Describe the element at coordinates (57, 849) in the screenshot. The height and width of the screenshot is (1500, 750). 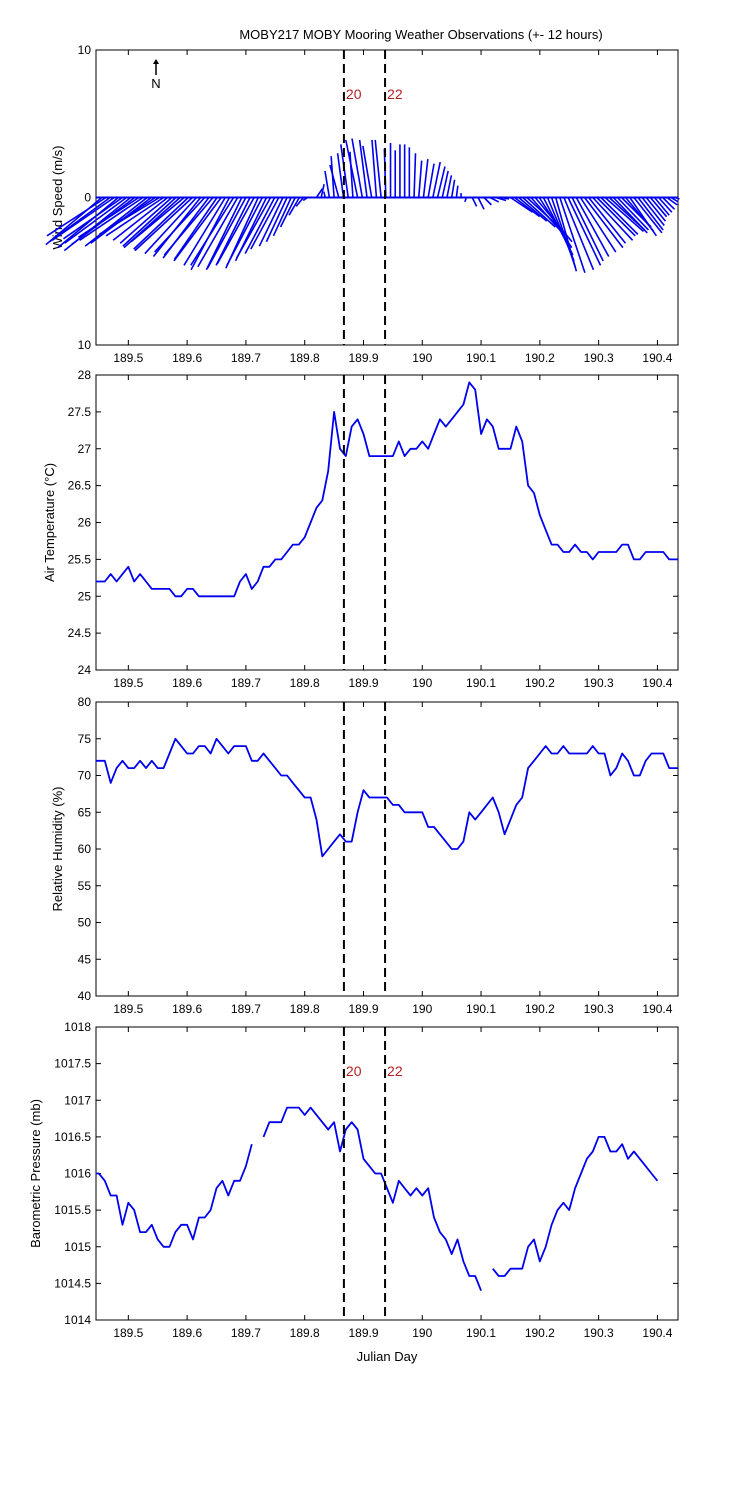
I see `y-axis-label: Relative Humidity (%)` at that location.